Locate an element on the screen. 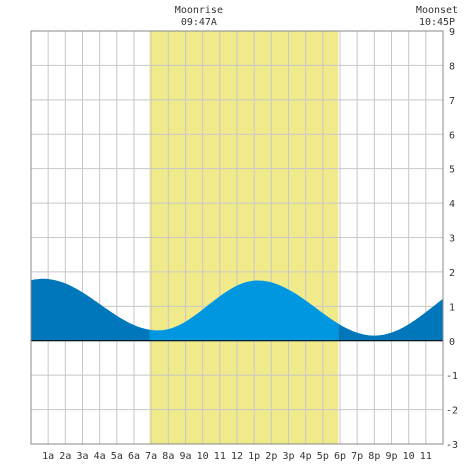  x-tick-label: 6a is located at coordinates (134, 456).